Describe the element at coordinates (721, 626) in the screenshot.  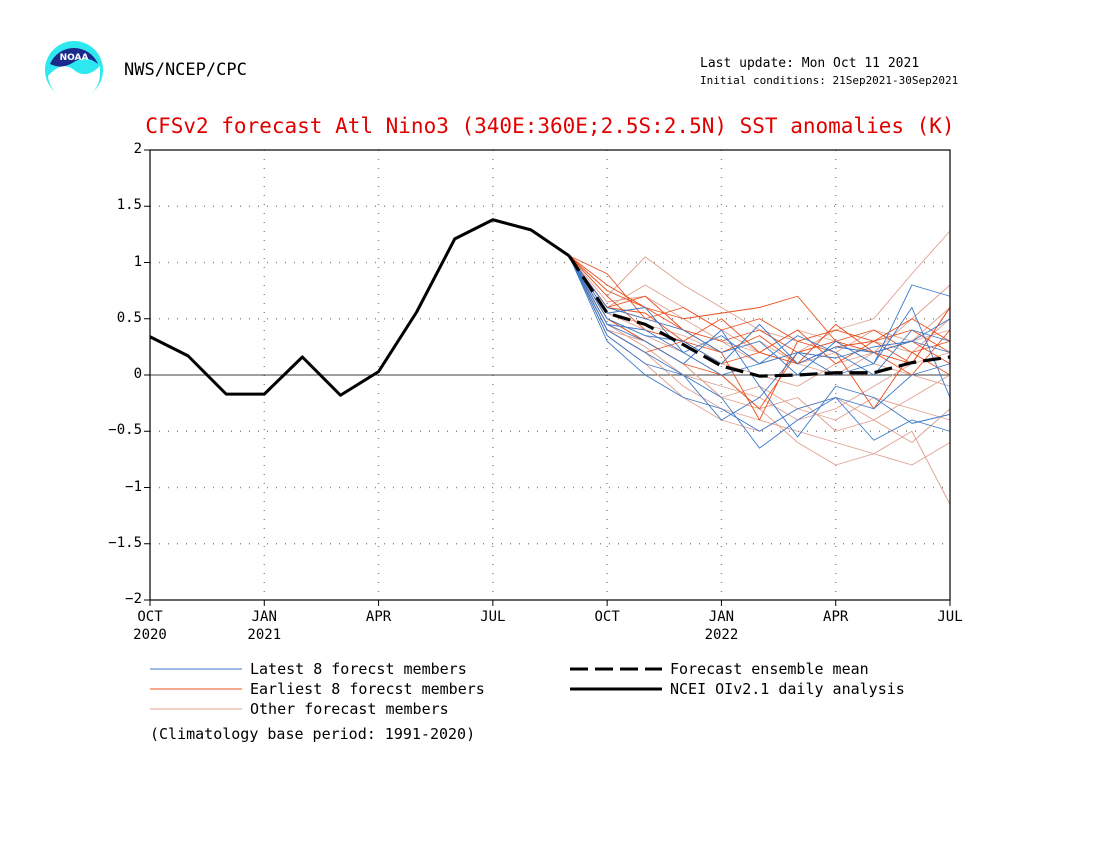
I see `x-tick-label: JAN 2022` at that location.